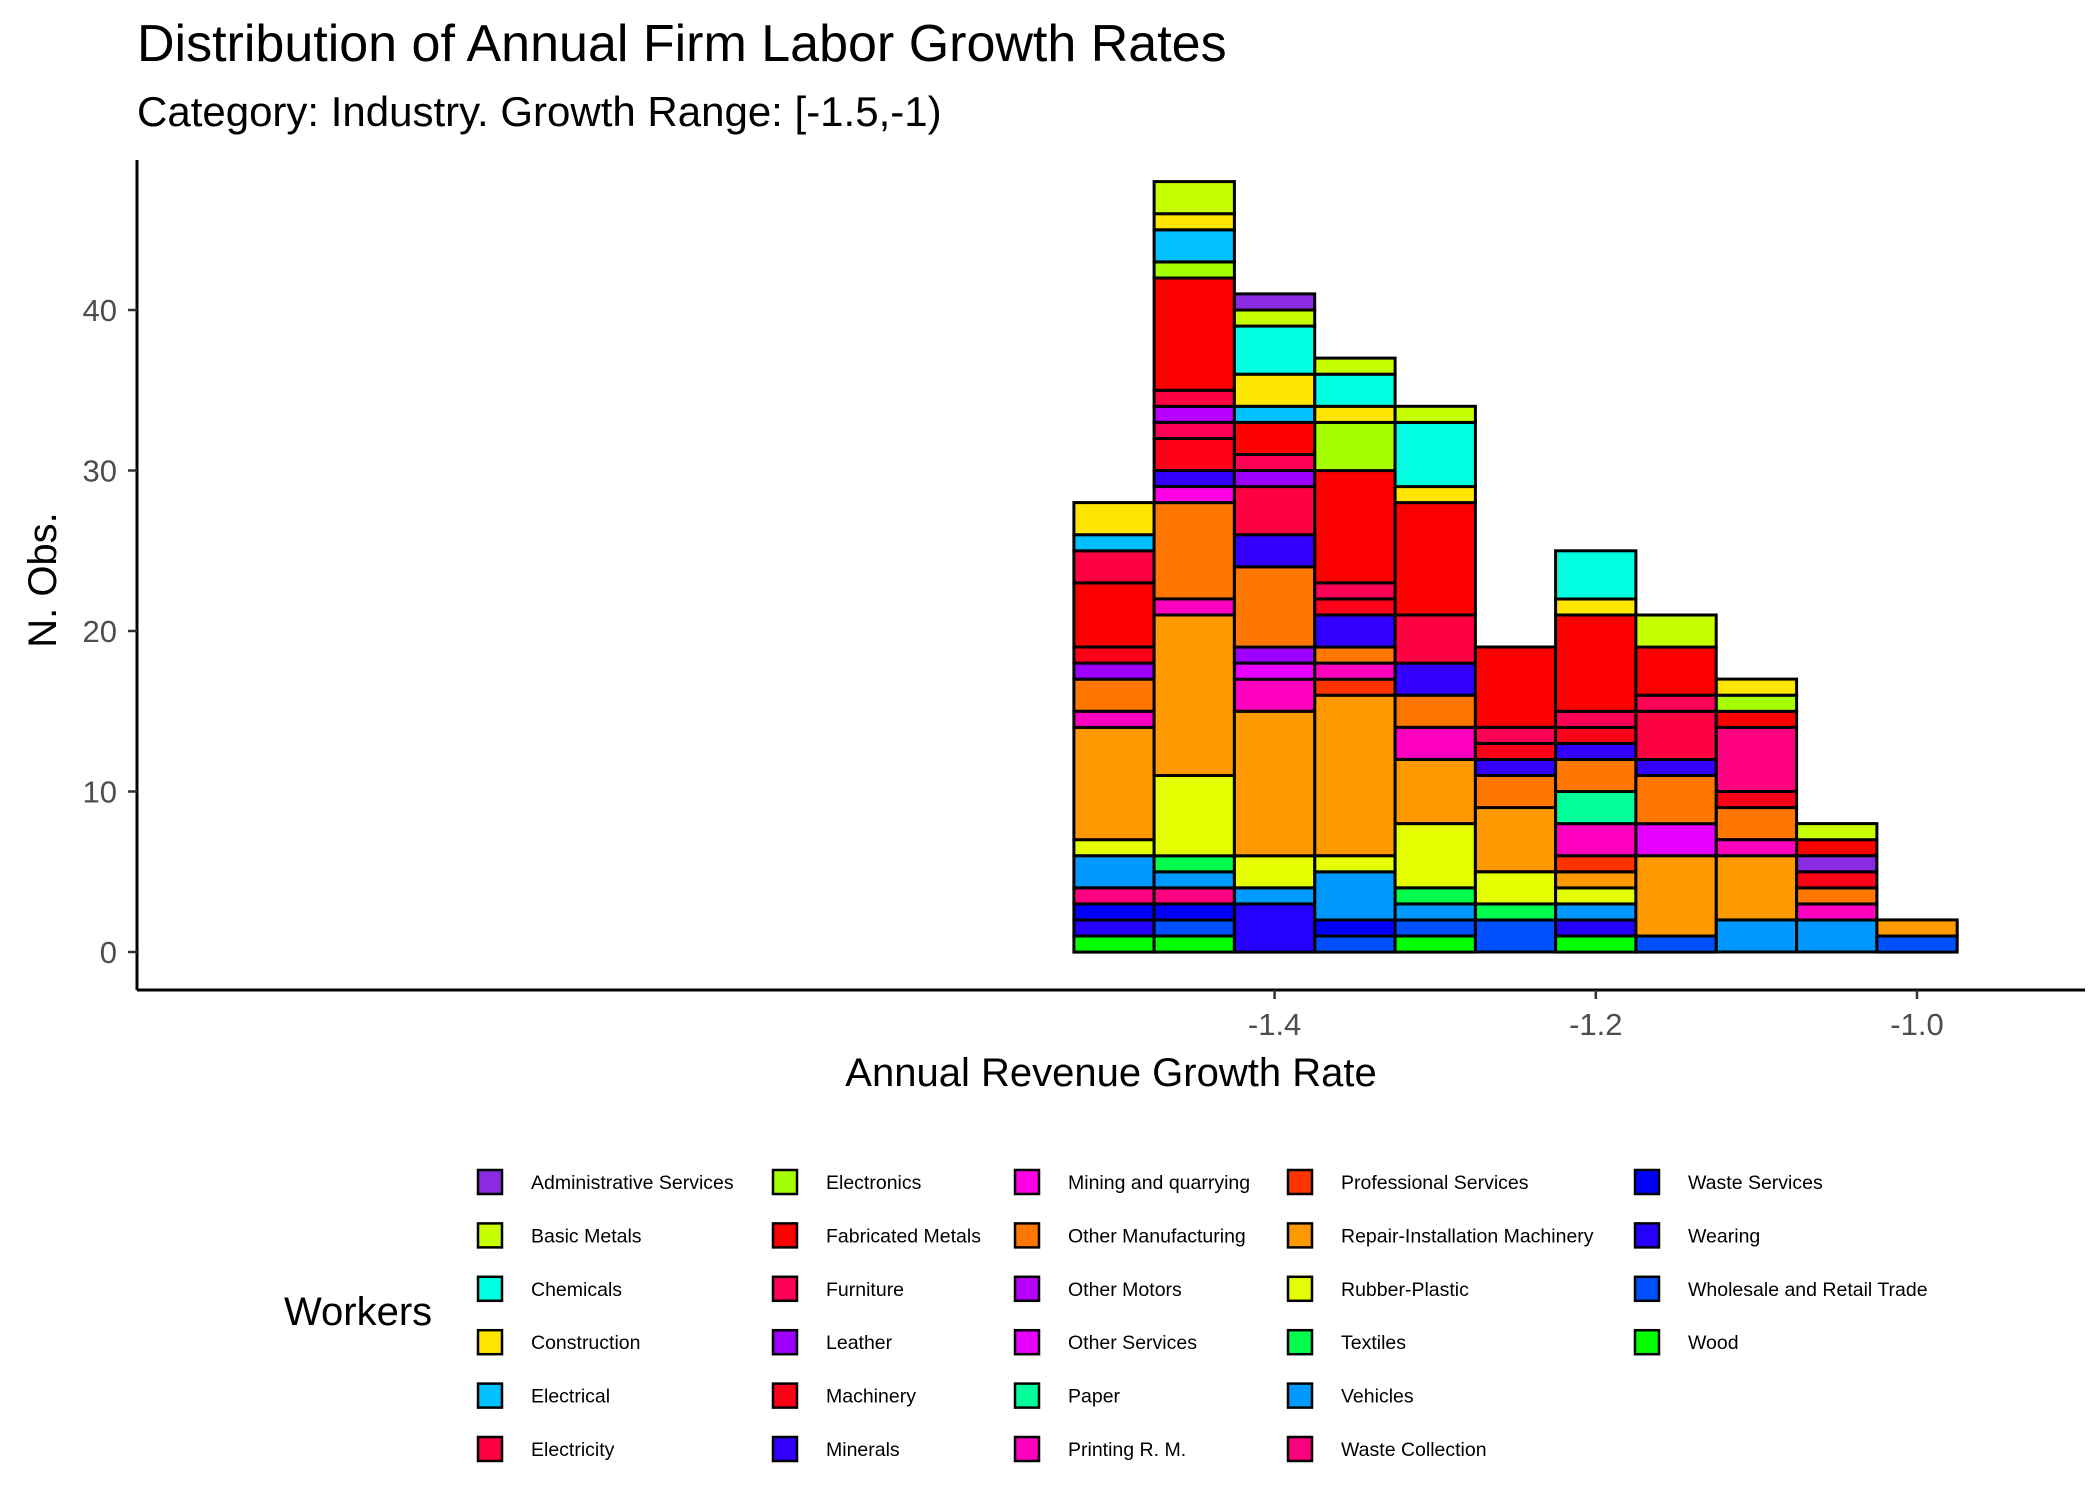 The image size is (2100, 1500). I want to click on legend-label: Waste Collection, so click(1414, 1450).